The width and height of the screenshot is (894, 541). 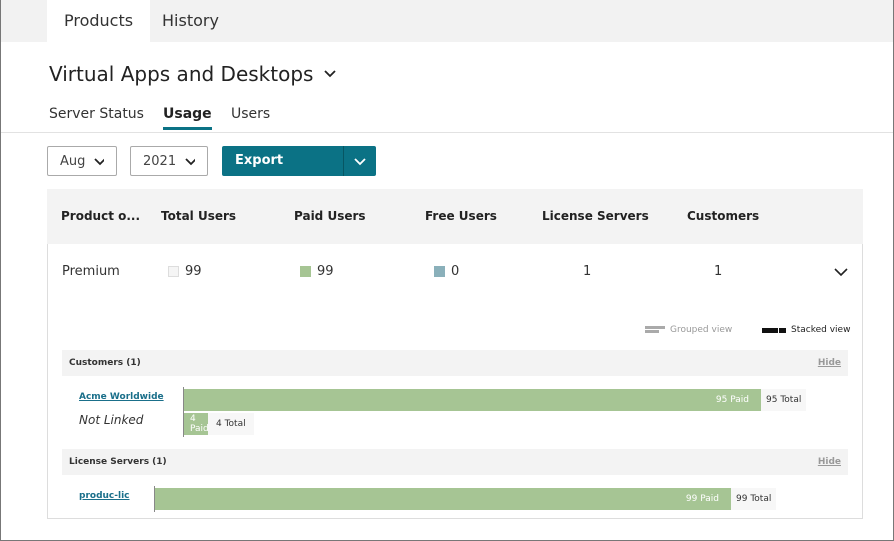 I want to click on bar-row: 95 Paid 95 Total, so click(x=495, y=400).